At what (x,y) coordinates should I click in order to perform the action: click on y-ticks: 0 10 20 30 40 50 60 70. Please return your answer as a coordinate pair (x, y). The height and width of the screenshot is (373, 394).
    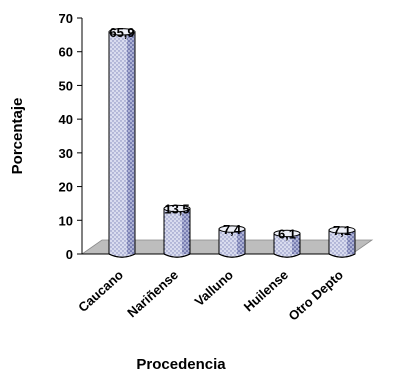
    Looking at the image, I should click on (70, 136).